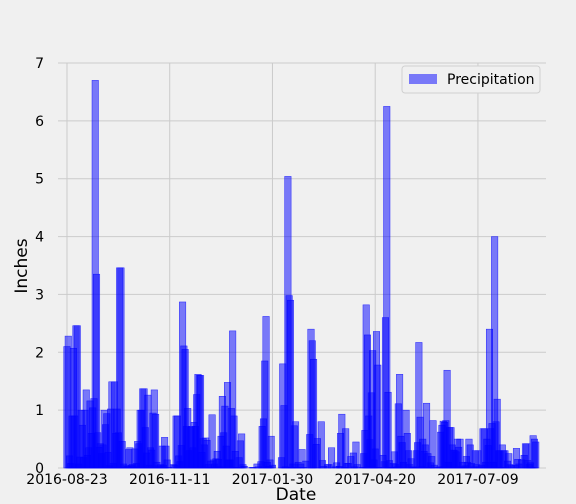  I want to click on y-tick-label: 2, so click(39, 353).